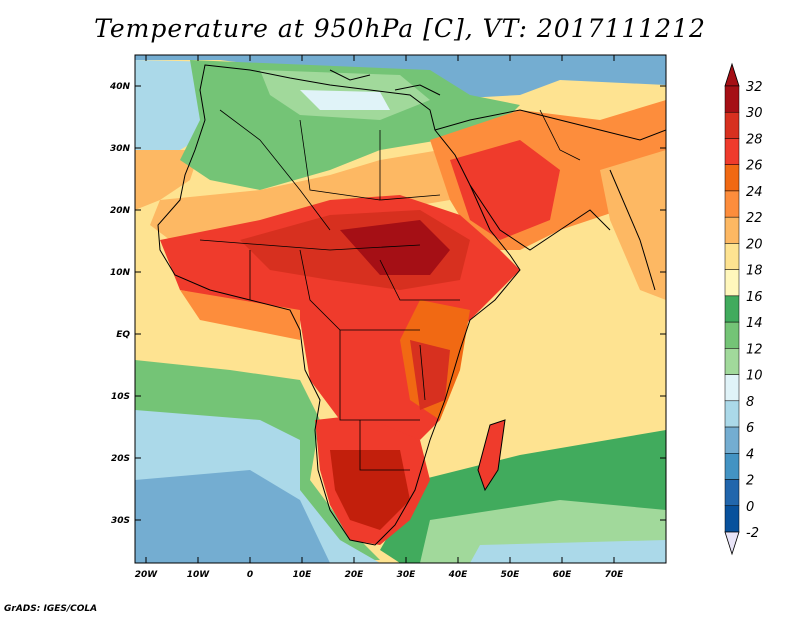 The height and width of the screenshot is (618, 800). Describe the element at coordinates (120, 459) in the screenshot. I see `y-tick-label: 20S` at that location.